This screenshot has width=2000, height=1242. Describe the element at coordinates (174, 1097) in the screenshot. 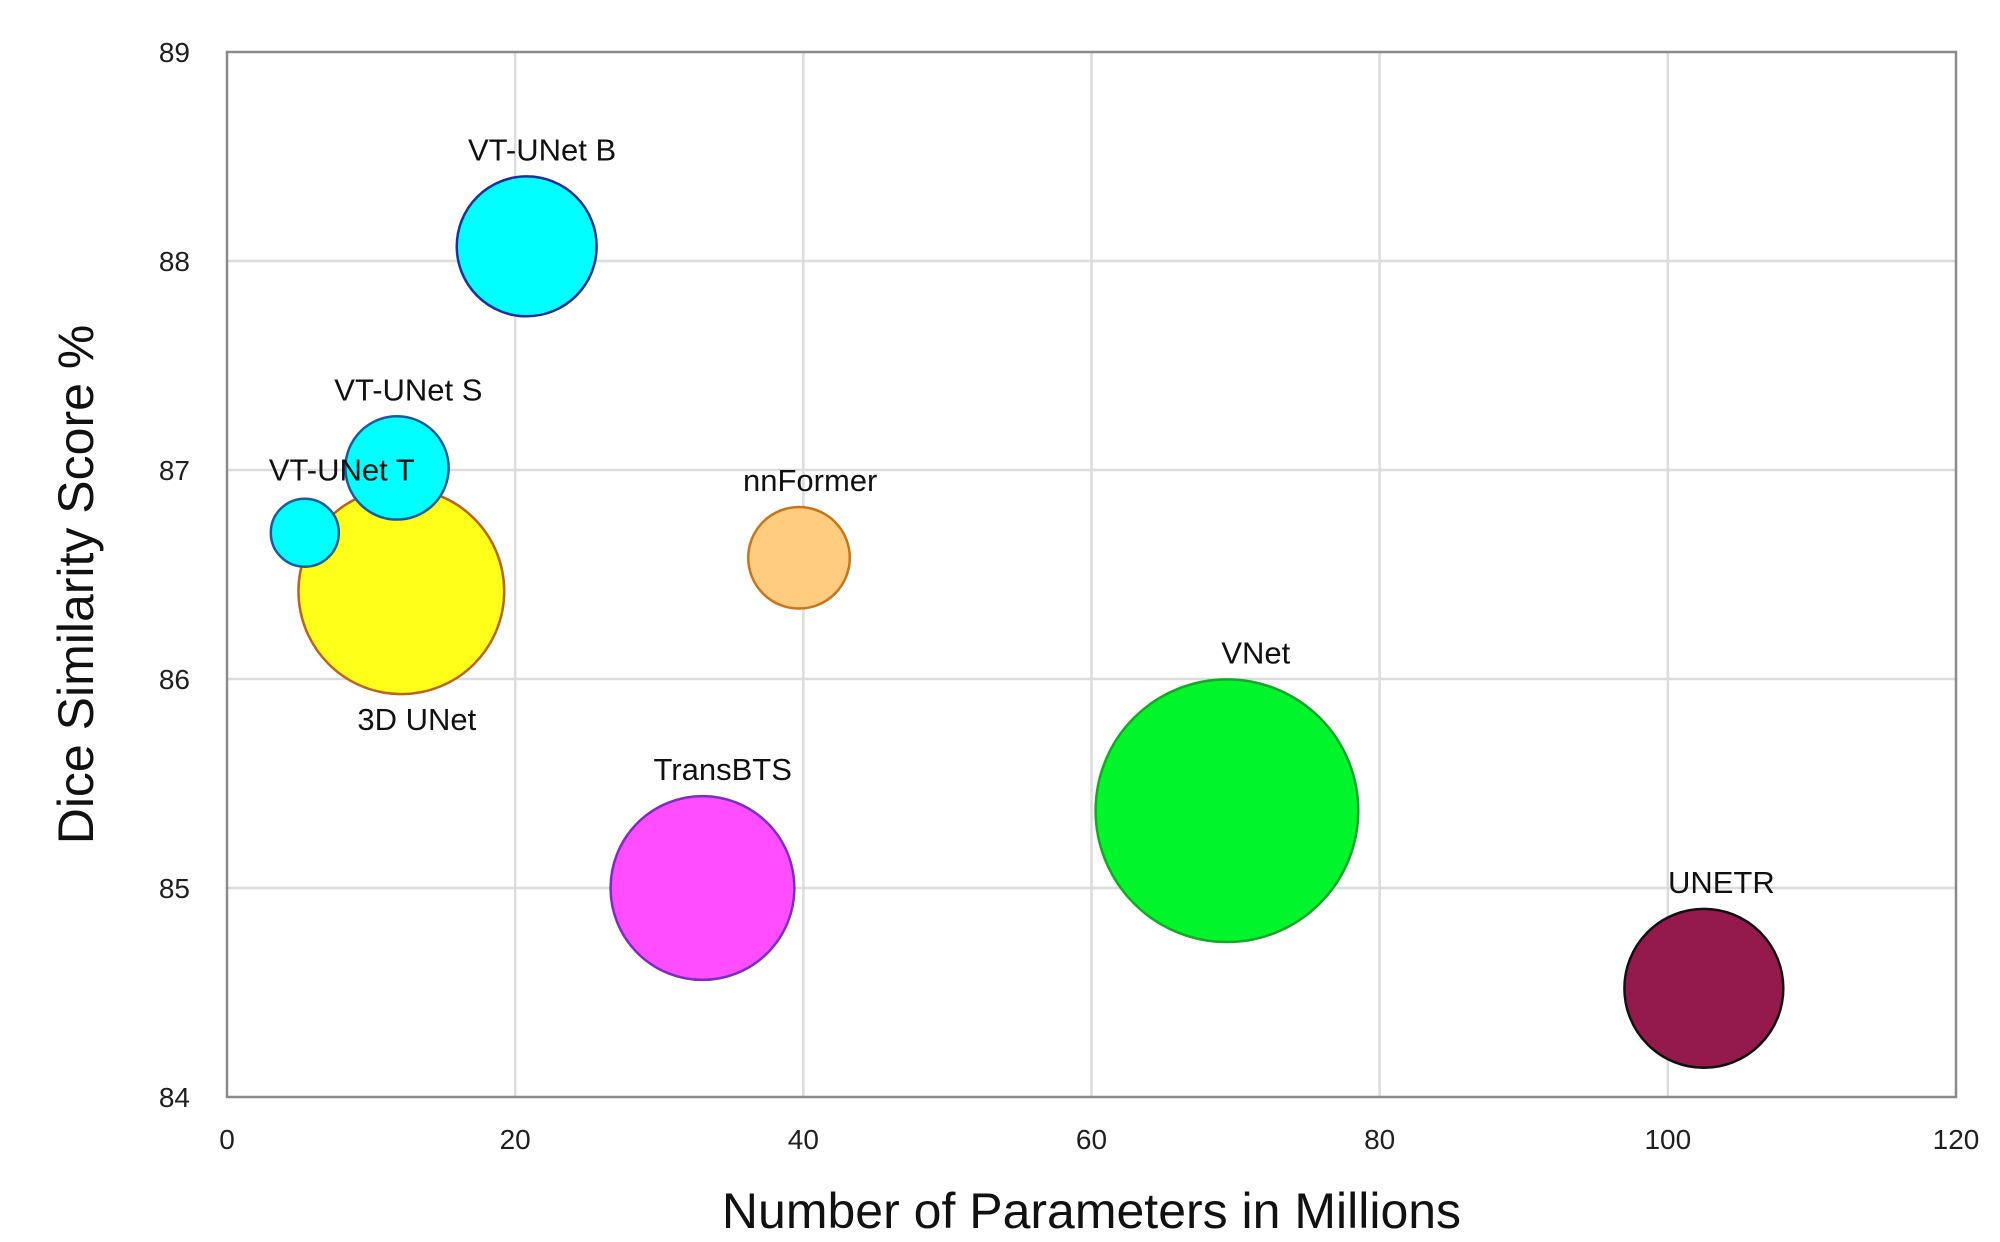

I see `y-tick-label: 84` at that location.